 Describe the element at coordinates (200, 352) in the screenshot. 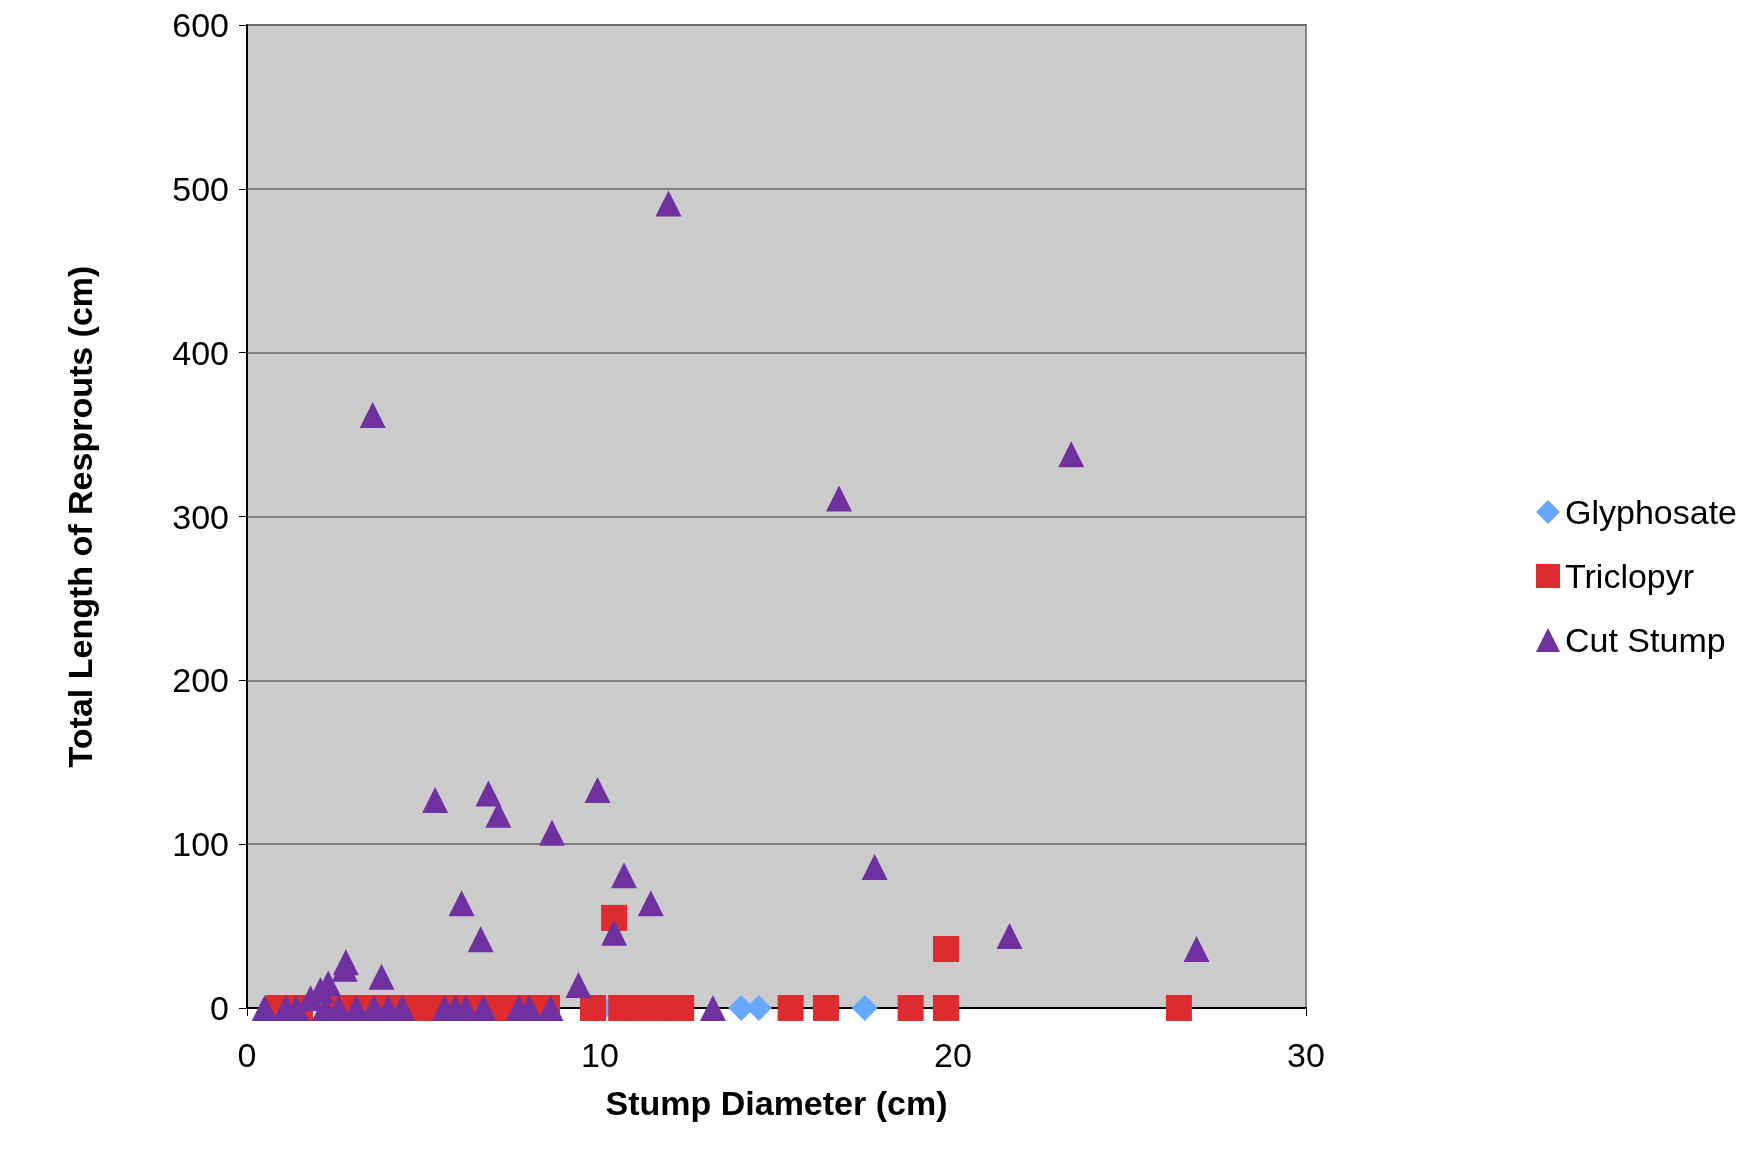

I see `y-tick-label: 400` at that location.